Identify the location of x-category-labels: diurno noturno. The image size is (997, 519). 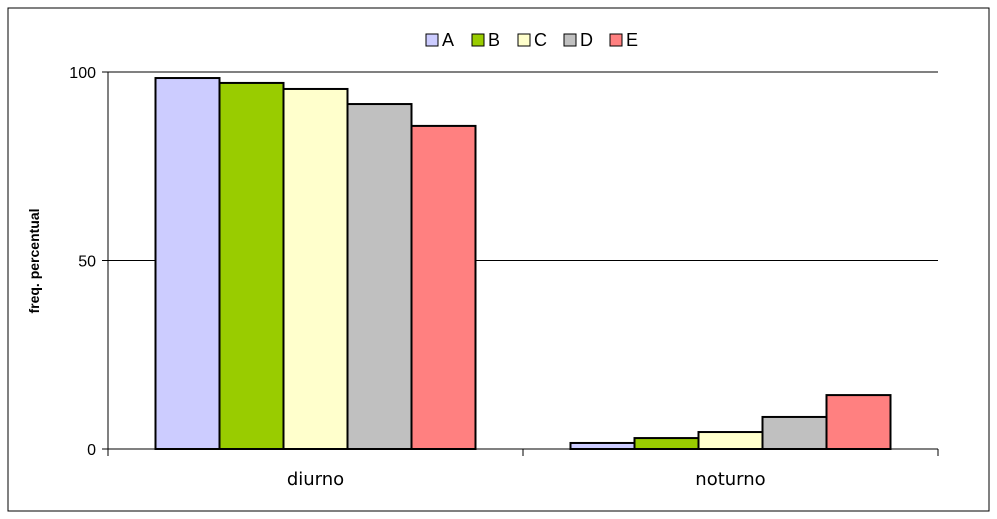
(526, 479).